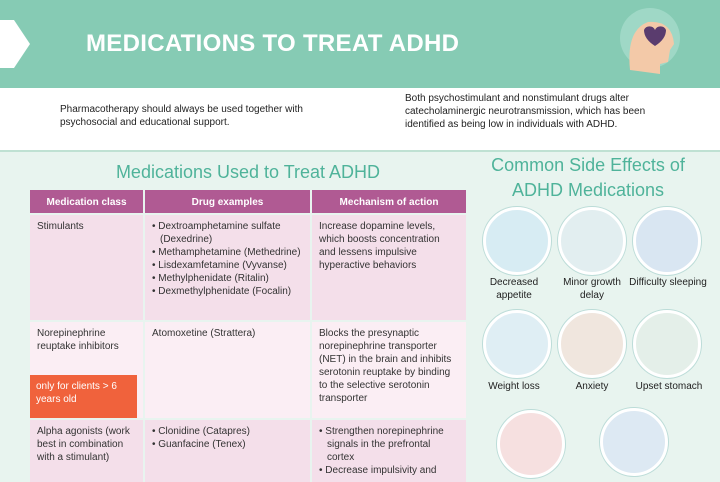  Describe the element at coordinates (15, 44) in the screenshot. I see `arrow` at that location.